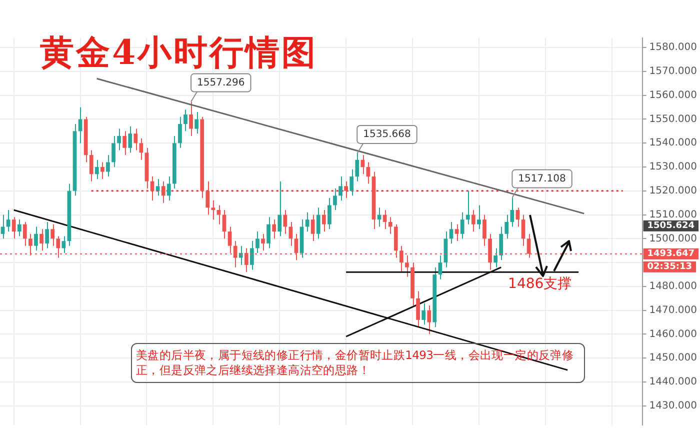 The width and height of the screenshot is (700, 434). I want to click on y-tick-label: 1580.000, so click(673, 48).